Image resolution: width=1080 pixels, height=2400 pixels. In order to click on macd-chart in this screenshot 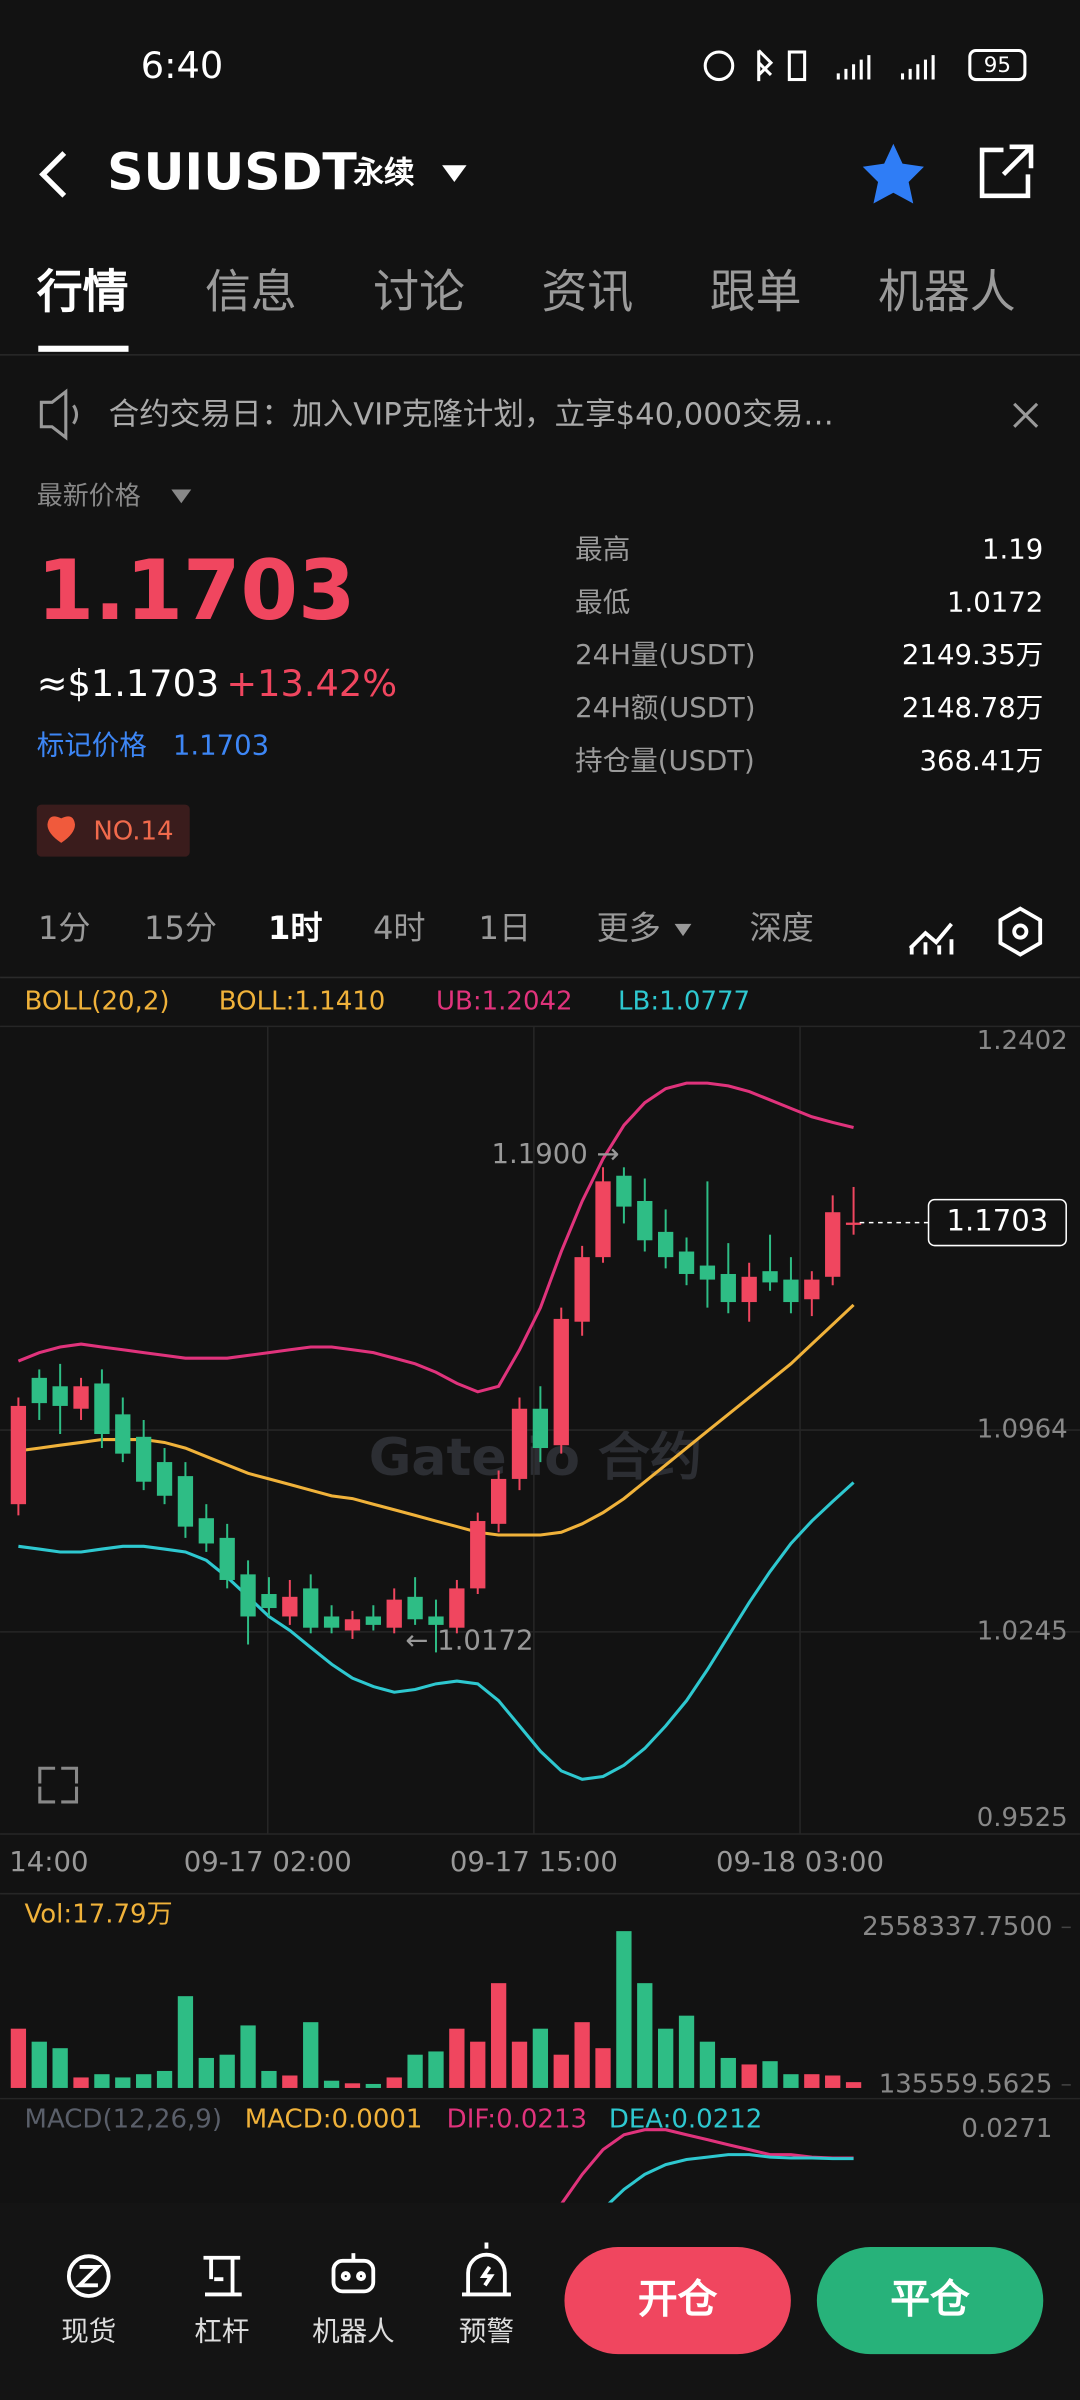, I will do `click(707, 2165)`.